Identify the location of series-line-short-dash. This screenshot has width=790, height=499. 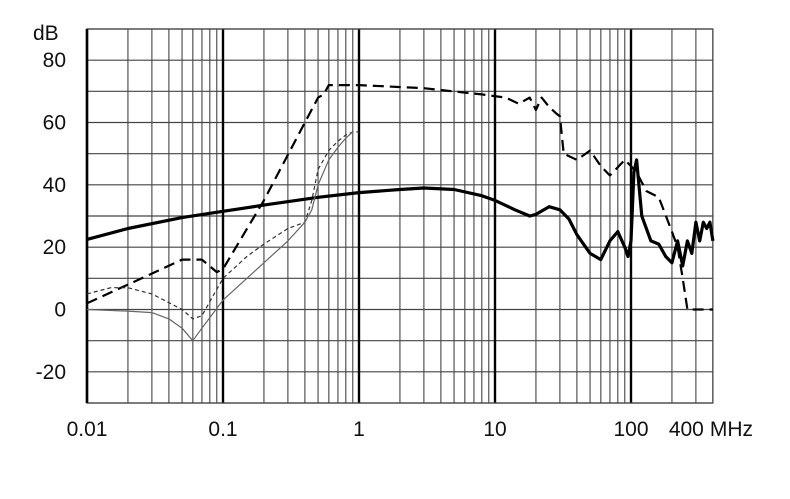
(222, 225).